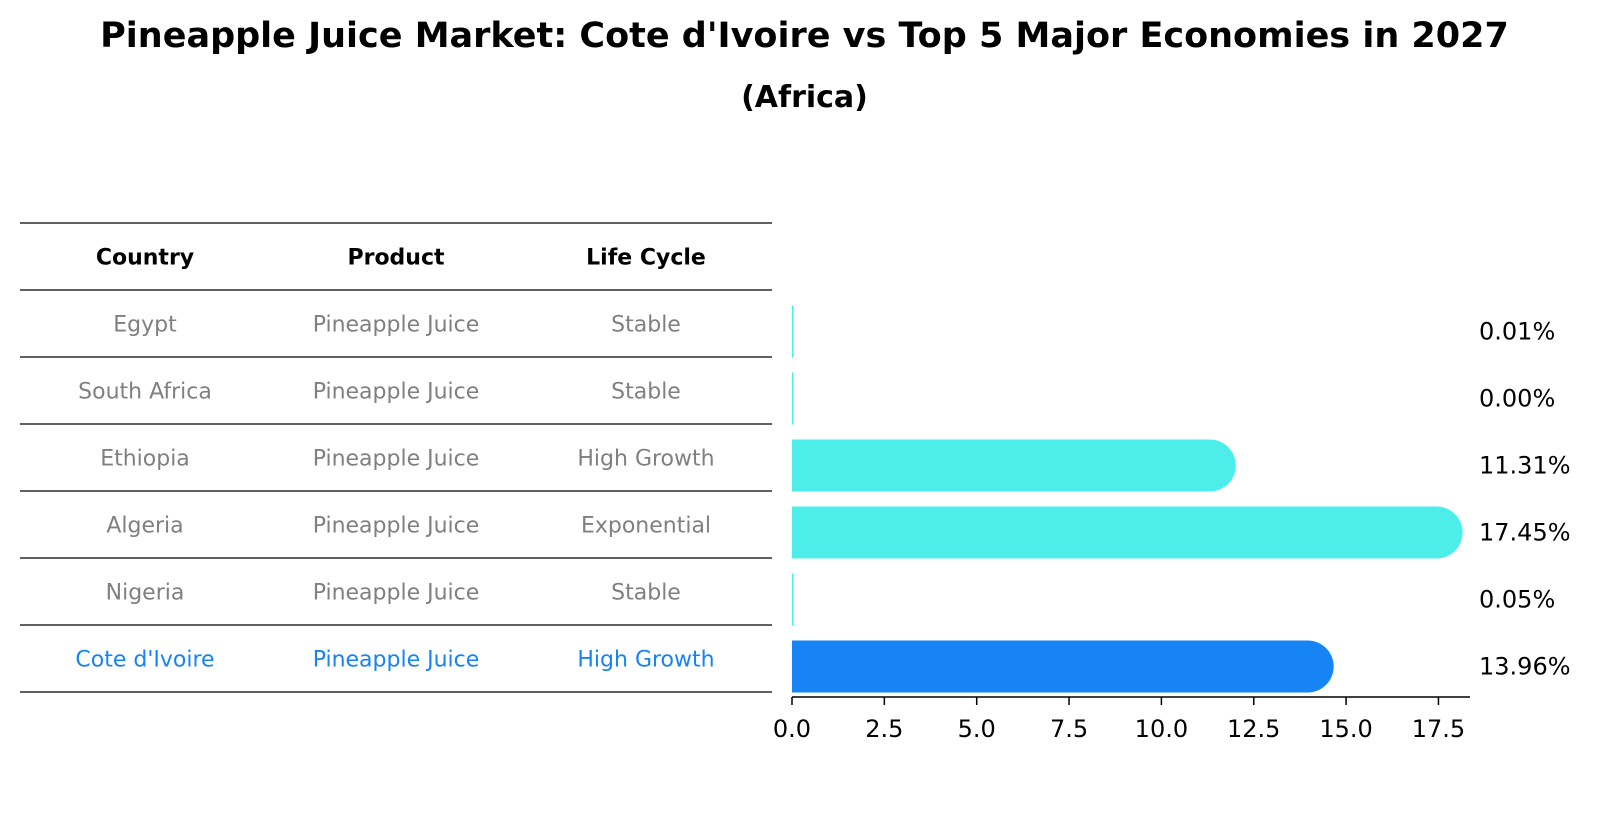 Image resolution: width=1609 pixels, height=823 pixels. I want to click on table-header-life-cycle: Life Cycle, so click(646, 258).